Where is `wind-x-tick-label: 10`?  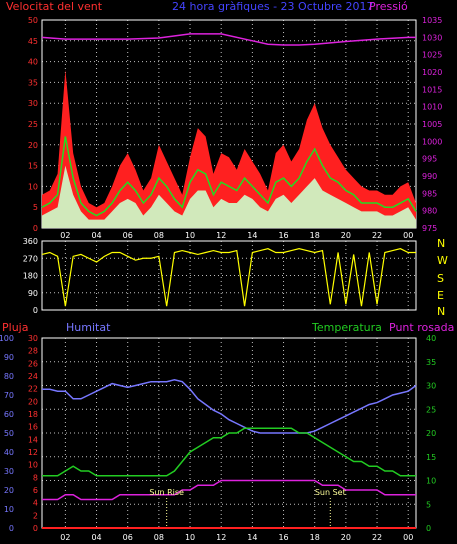 wind-x-tick-label: 10 is located at coordinates (190, 235).